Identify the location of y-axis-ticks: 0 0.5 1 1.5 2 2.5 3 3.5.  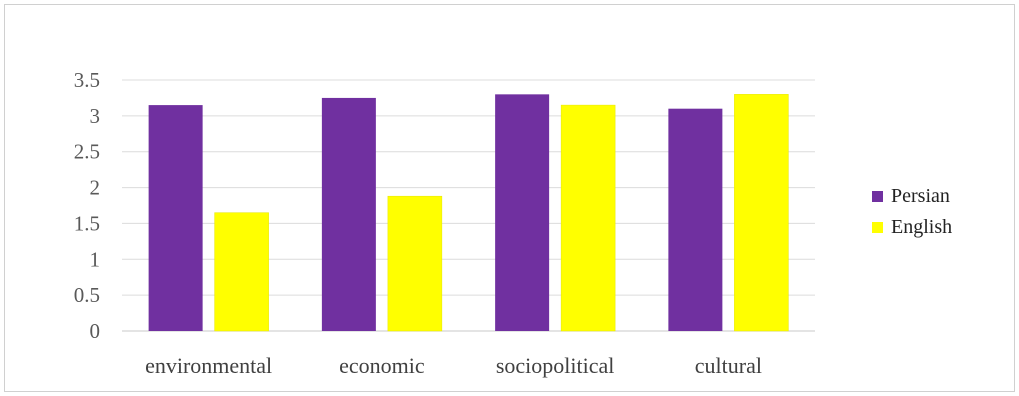
(87, 205).